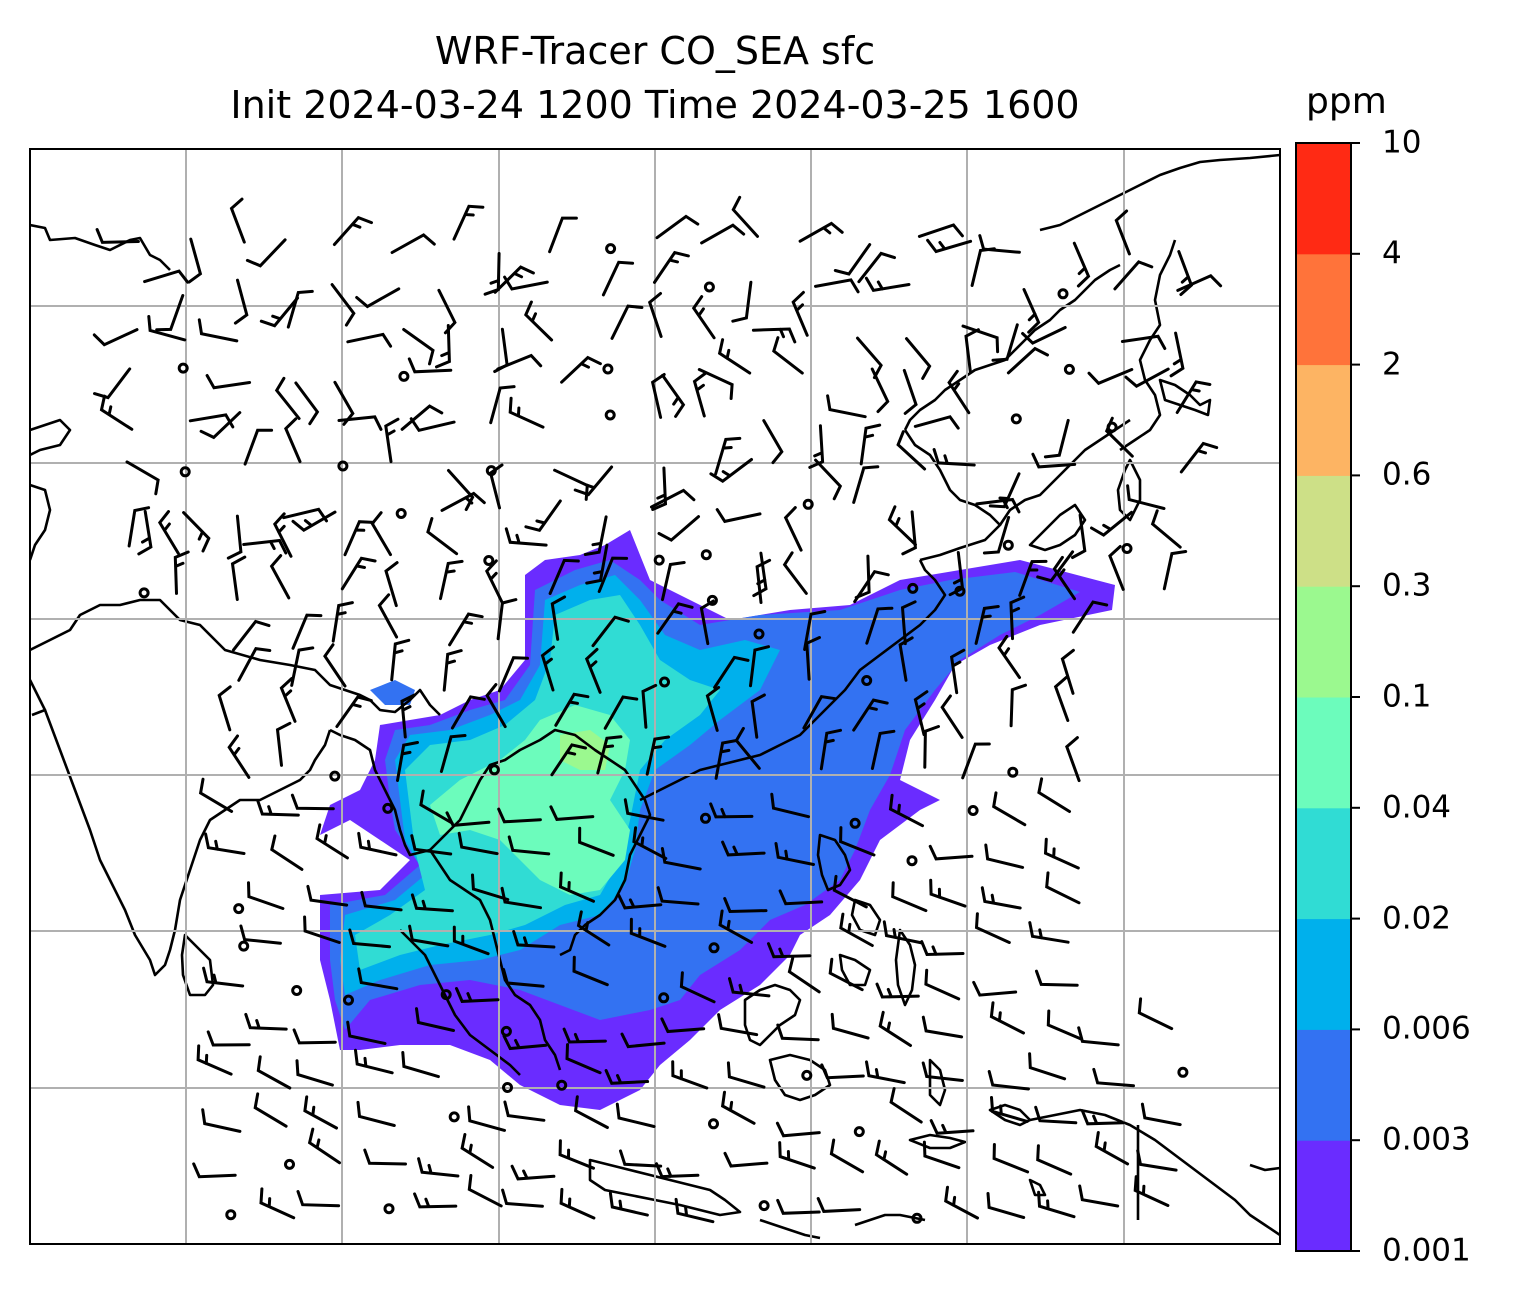 The height and width of the screenshot is (1306, 1528). I want to click on colorbar-tick-label: 0.003, so click(1426, 1139).